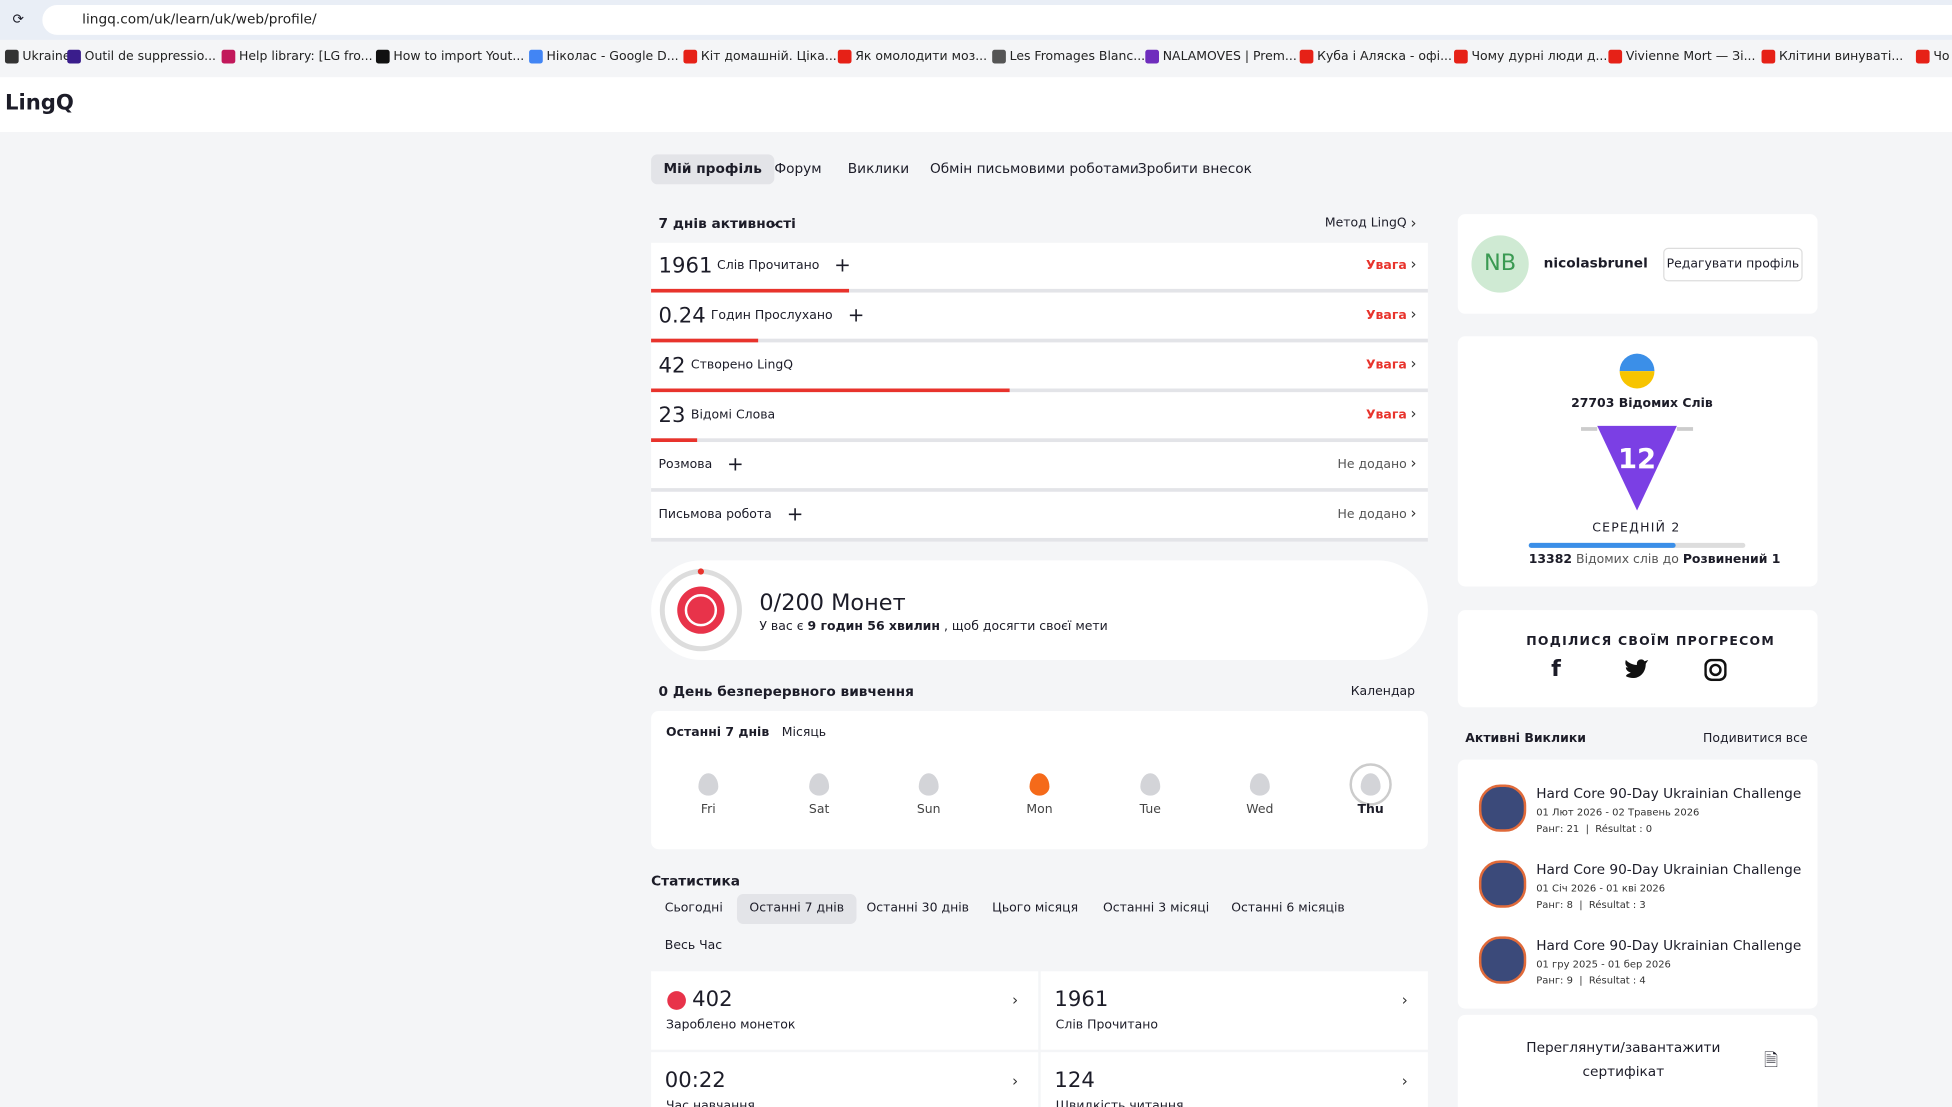 The height and width of the screenshot is (1107, 1952). Describe the element at coordinates (731, 1025) in the screenshot. I see `stat-label: Зароблено монеток` at that location.